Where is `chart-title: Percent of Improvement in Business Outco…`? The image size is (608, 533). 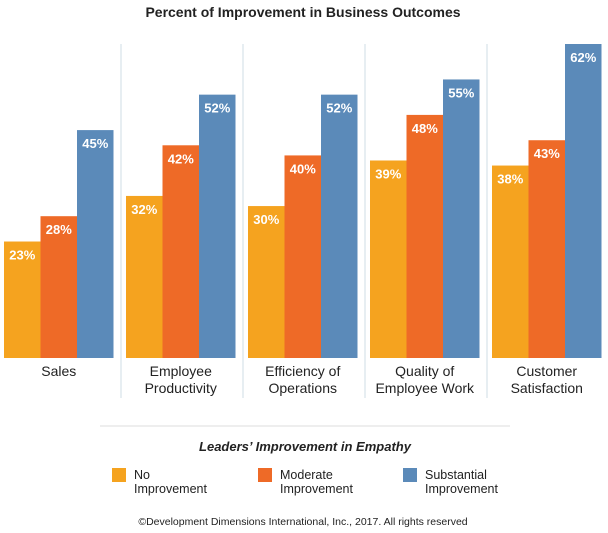
chart-title: Percent of Improvement in Business Outco… is located at coordinates (302, 12).